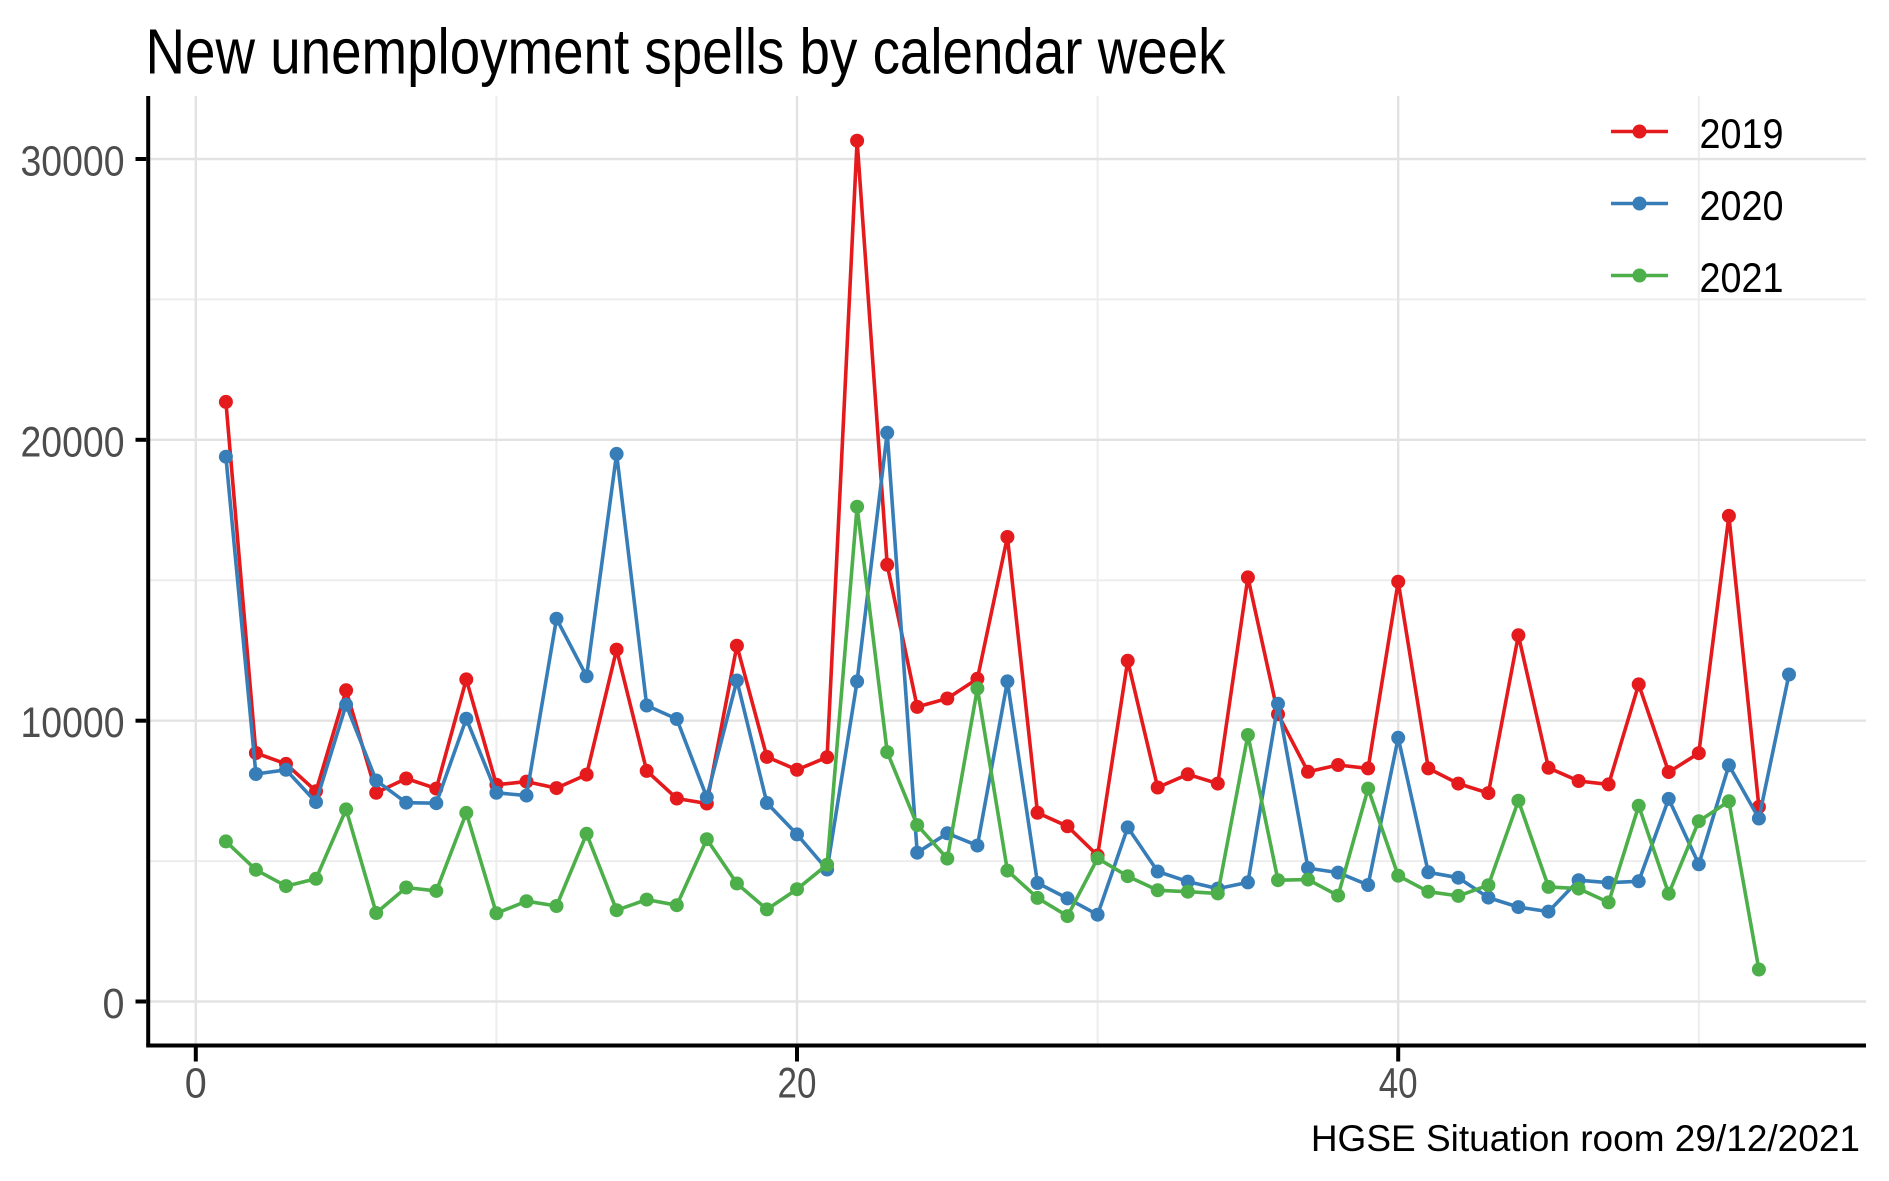 Image resolution: width=1889 pixels, height=1181 pixels. Describe the element at coordinates (73, 162) in the screenshot. I see `svg-text: 30000` at that location.